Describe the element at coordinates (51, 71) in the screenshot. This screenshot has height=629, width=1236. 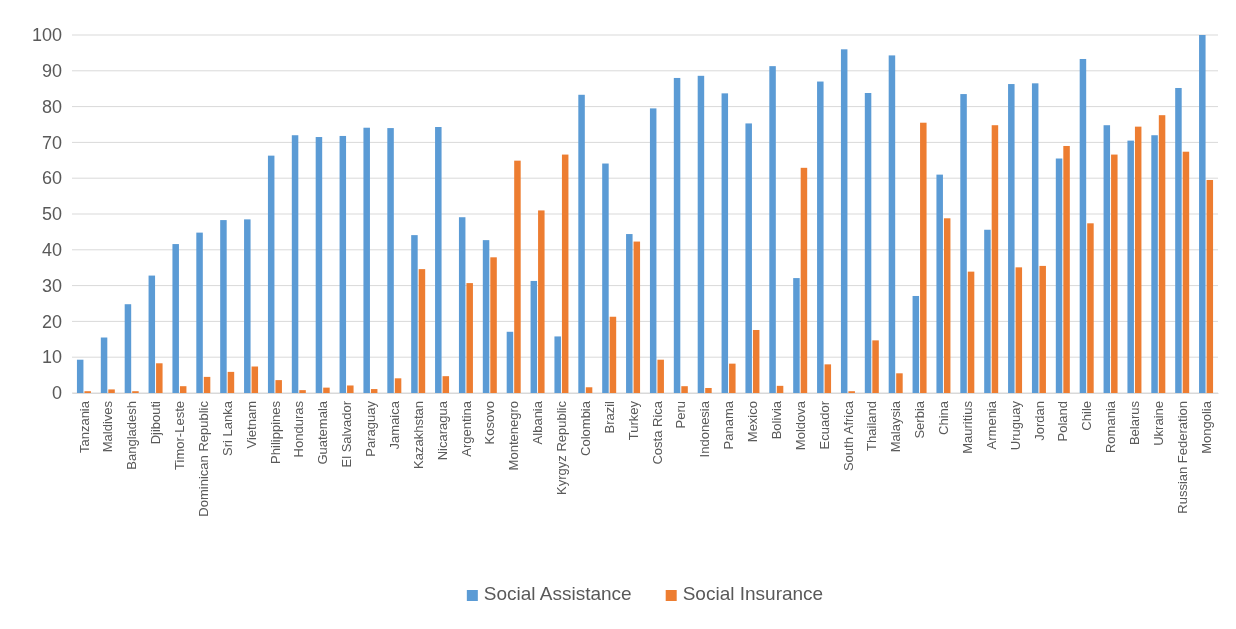
I see `y-tick-label: 90` at that location.